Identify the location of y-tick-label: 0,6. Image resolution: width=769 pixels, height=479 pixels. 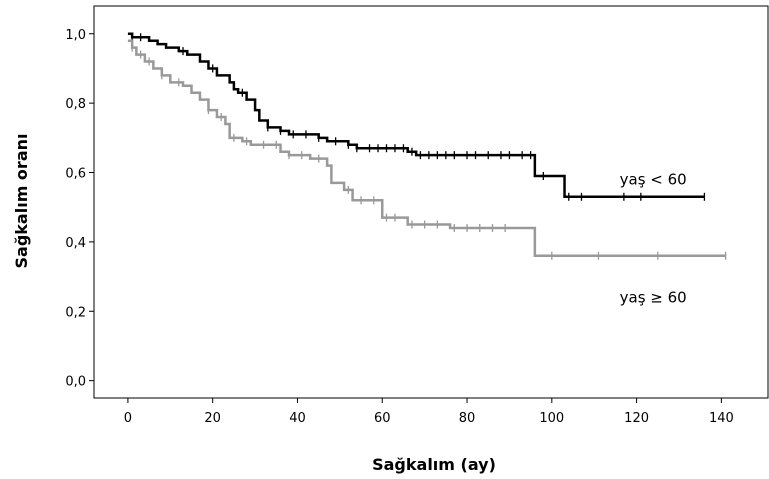
(75, 174).